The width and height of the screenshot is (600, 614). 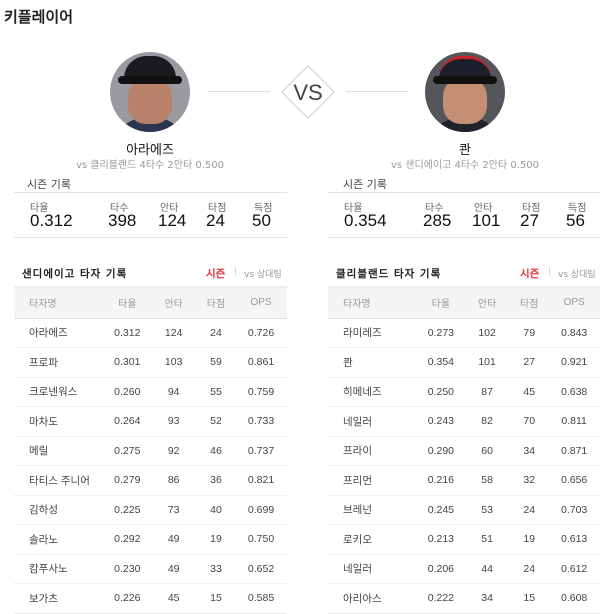 What do you see at coordinates (261, 539) in the screenshot?
I see `stat-cell: 0.750` at bounding box center [261, 539].